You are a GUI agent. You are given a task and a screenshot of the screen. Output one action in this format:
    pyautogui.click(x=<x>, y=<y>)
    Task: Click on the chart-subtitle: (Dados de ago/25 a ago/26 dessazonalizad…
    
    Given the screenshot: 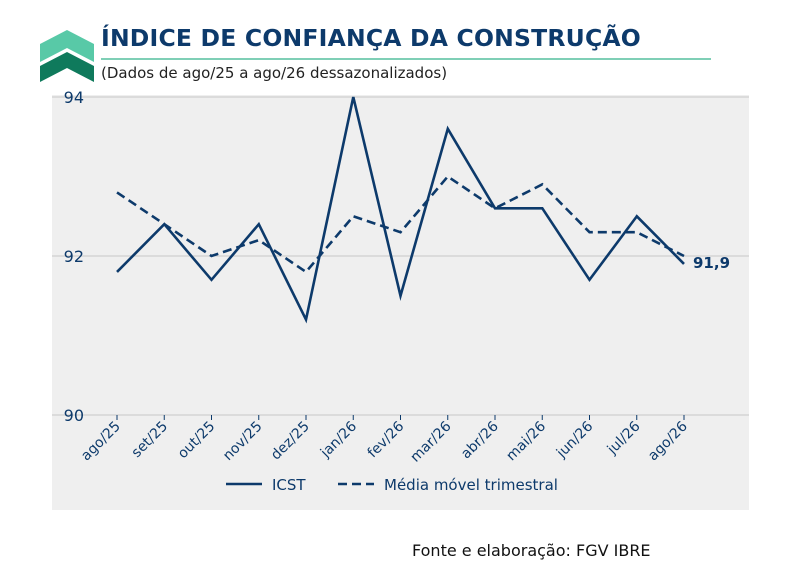 What is the action you would take?
    pyautogui.click(x=274, y=73)
    